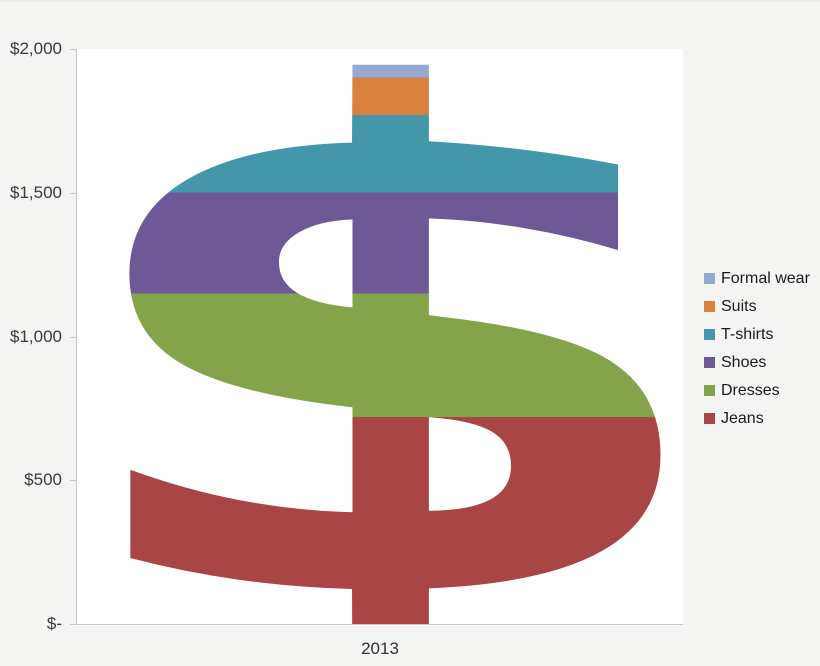 Image resolution: width=820 pixels, height=666 pixels. Describe the element at coordinates (744, 362) in the screenshot. I see `legend-label: Shoes` at that location.